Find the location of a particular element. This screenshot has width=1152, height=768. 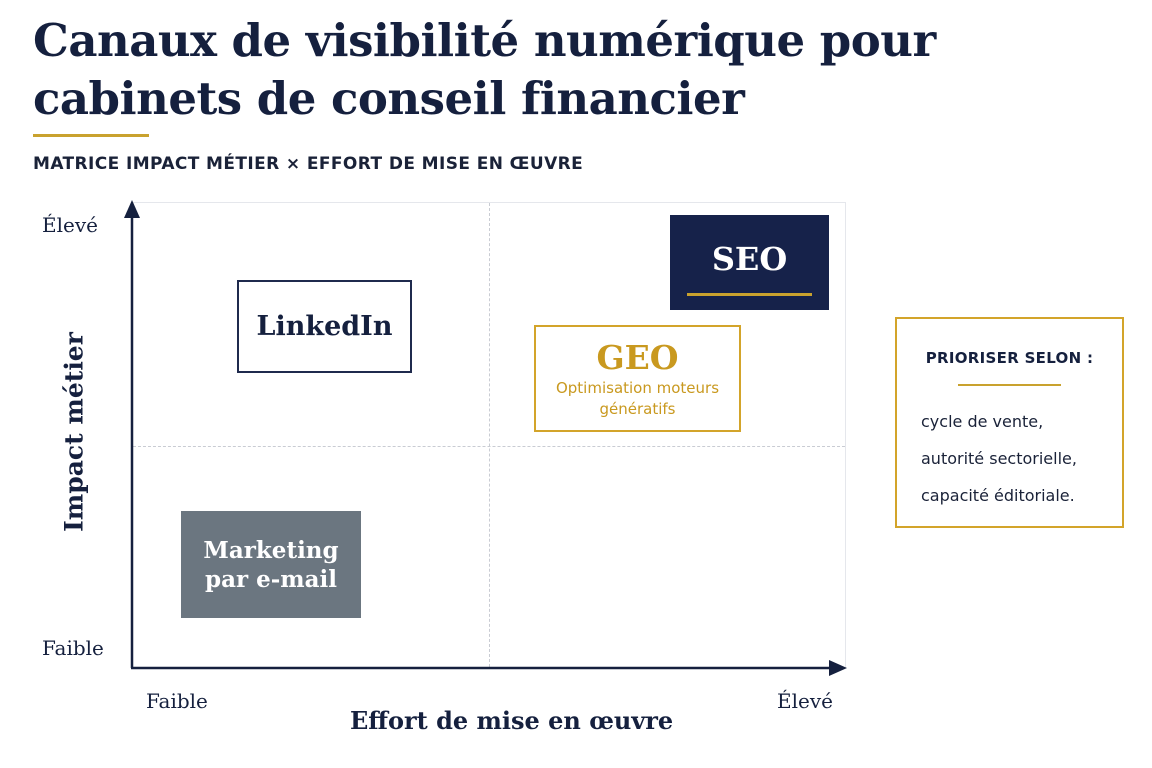

y-axis-low-label: Faible is located at coordinates (73, 648).